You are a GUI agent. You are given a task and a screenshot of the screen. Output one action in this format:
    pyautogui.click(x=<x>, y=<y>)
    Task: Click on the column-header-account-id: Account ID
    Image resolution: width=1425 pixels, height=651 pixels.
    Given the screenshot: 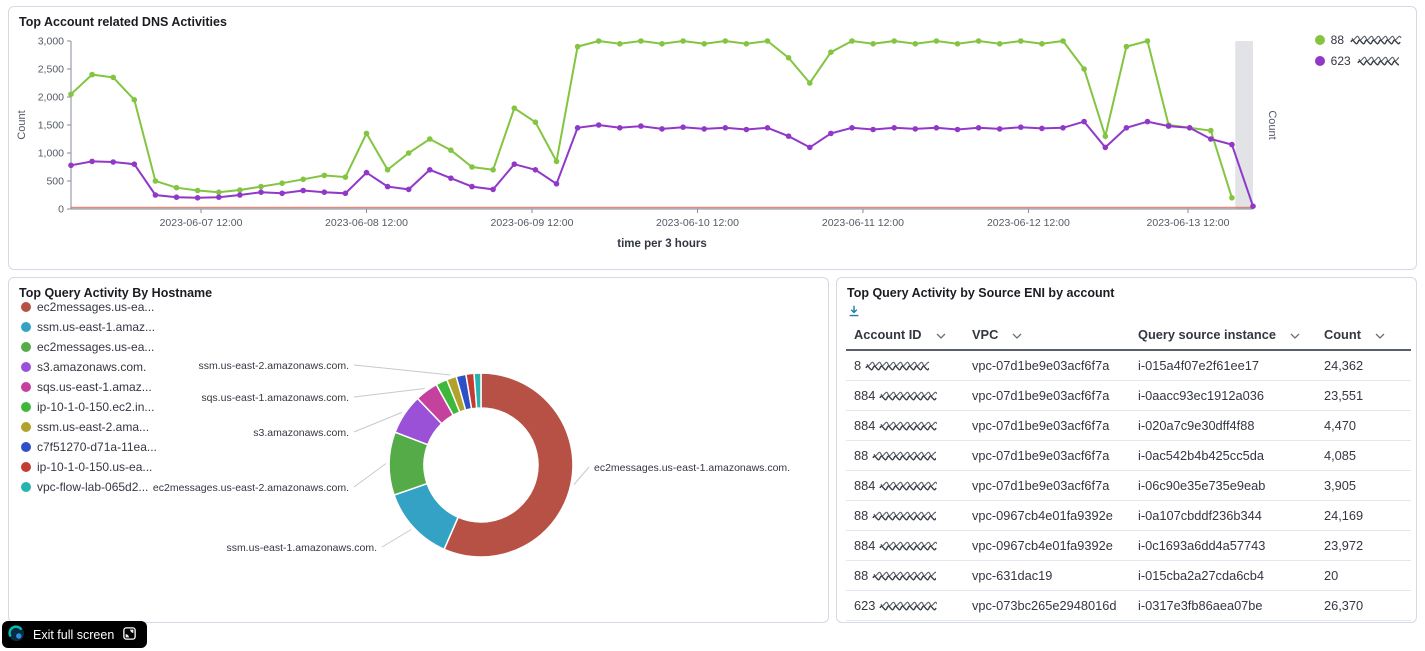 What is the action you would take?
    pyautogui.click(x=905, y=335)
    